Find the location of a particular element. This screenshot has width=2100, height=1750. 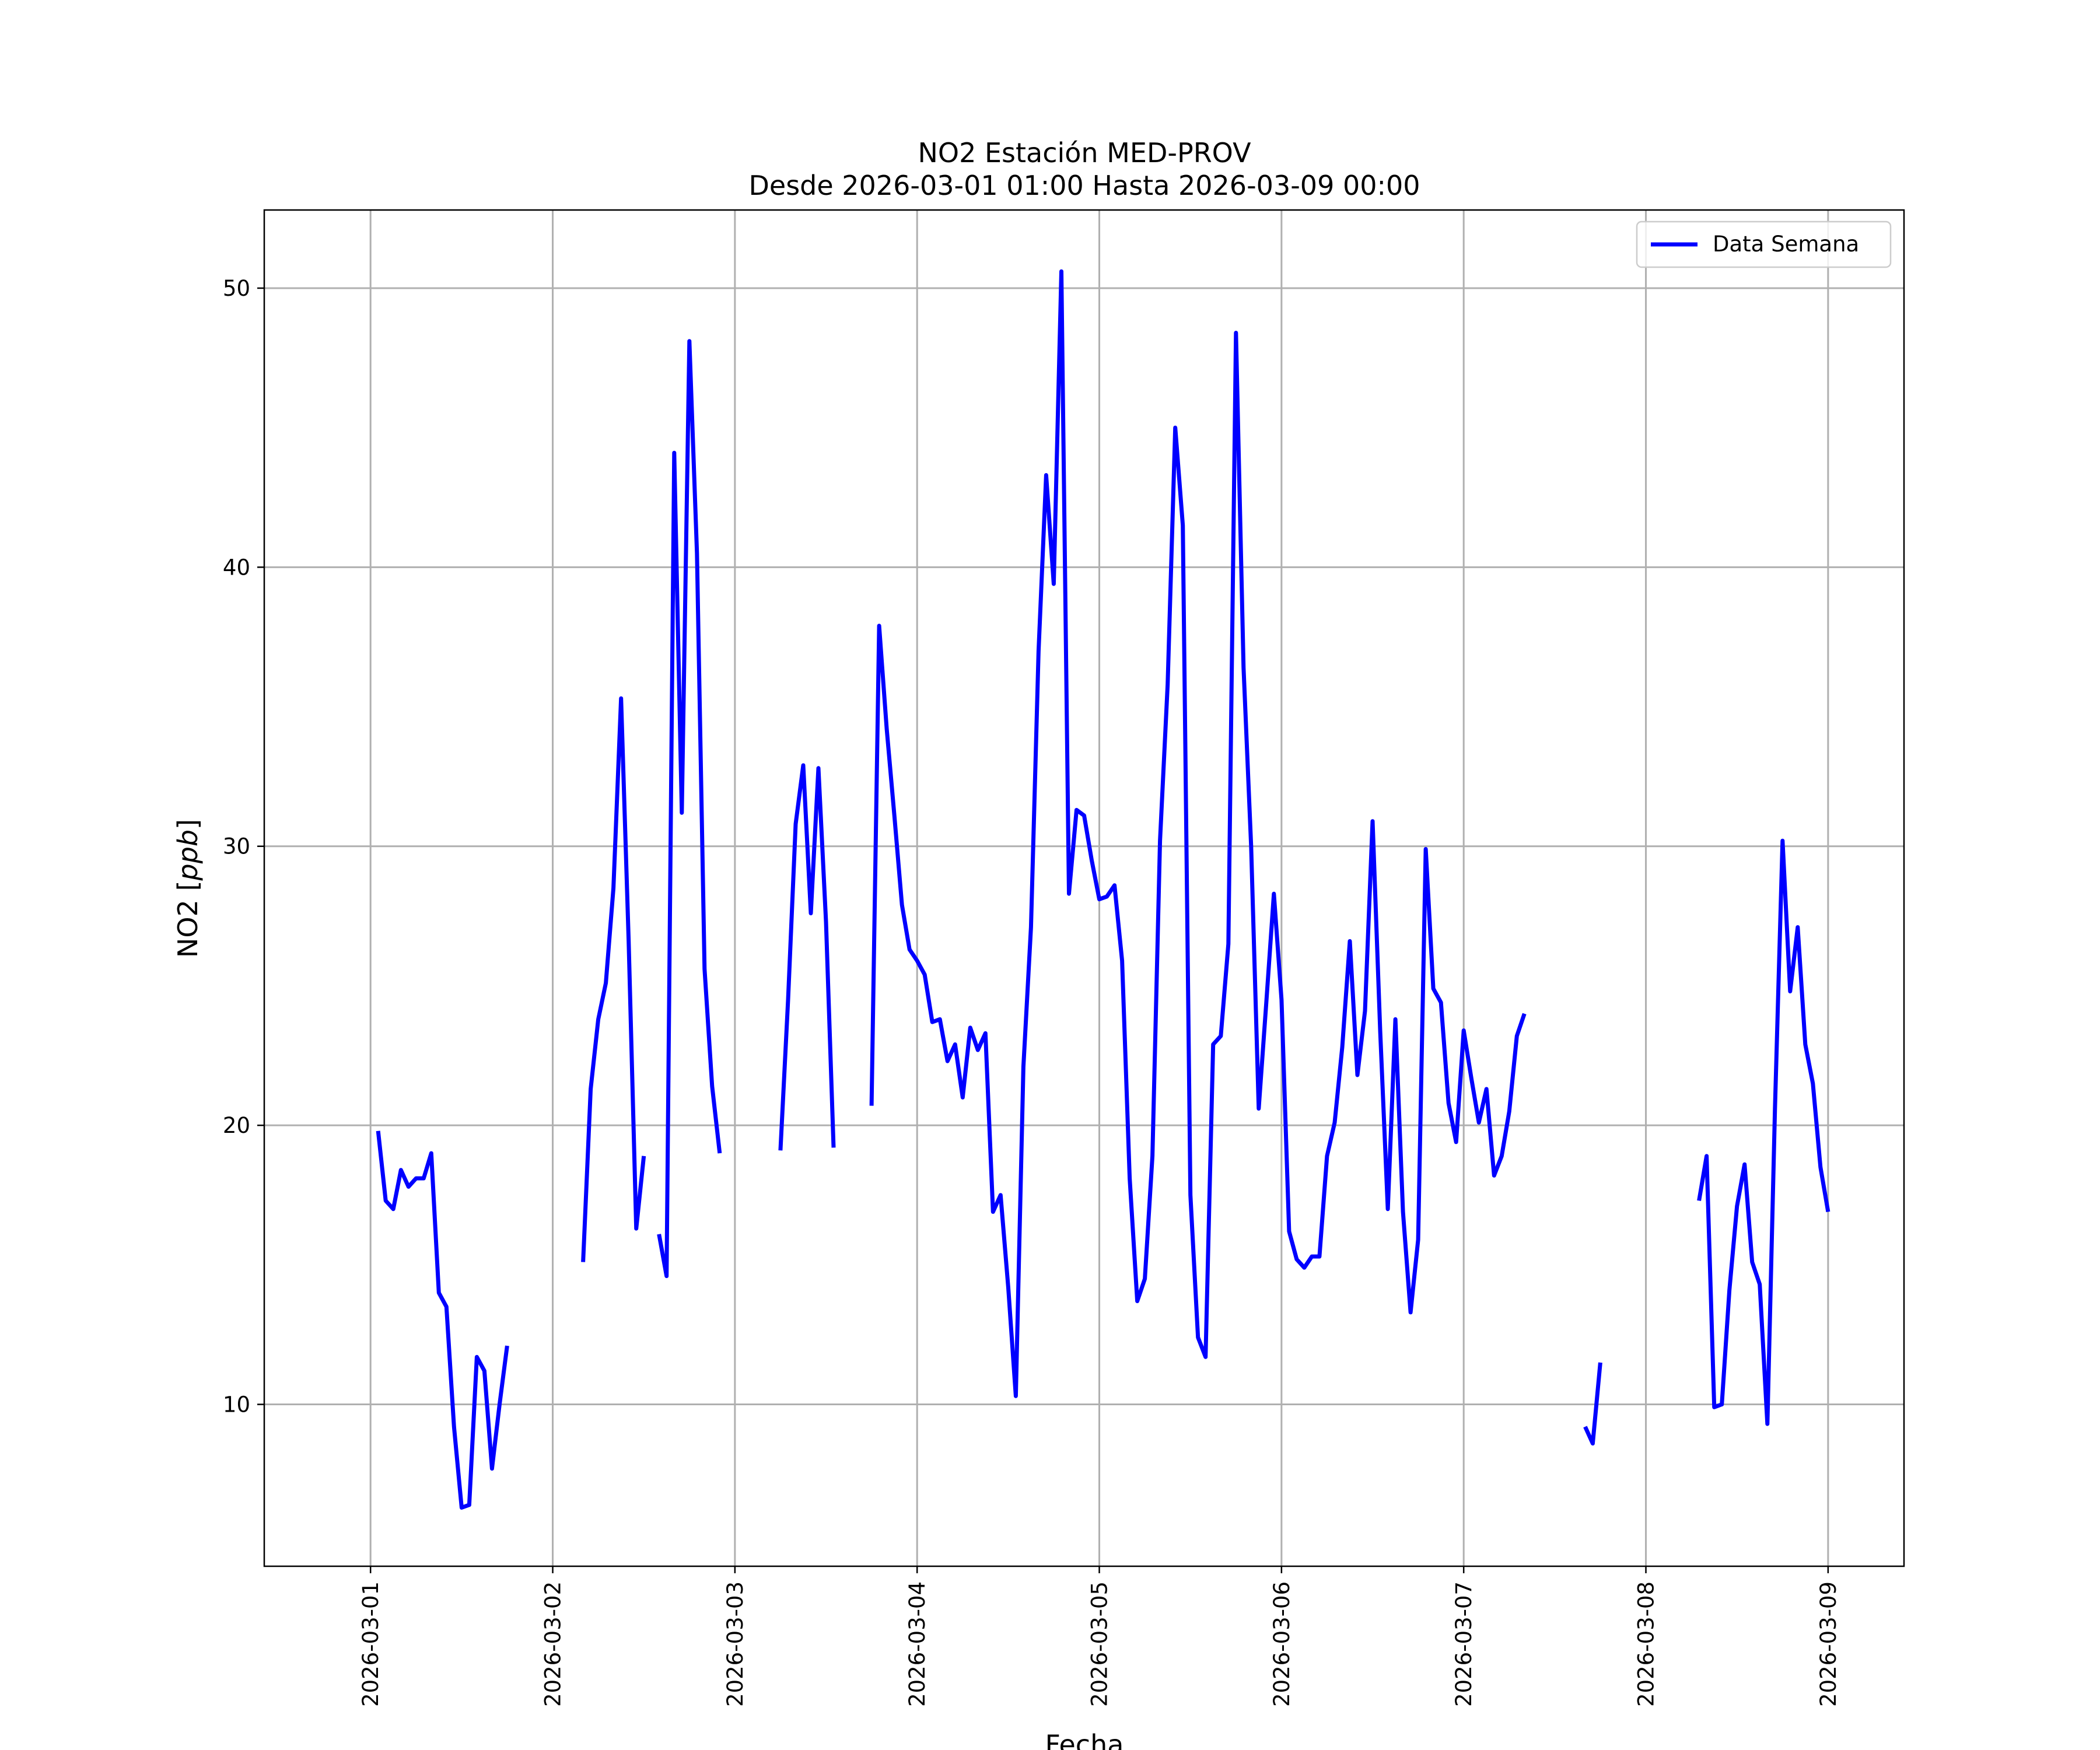

x-tick-label: 2026-03-03 is located at coordinates (736, 1644).